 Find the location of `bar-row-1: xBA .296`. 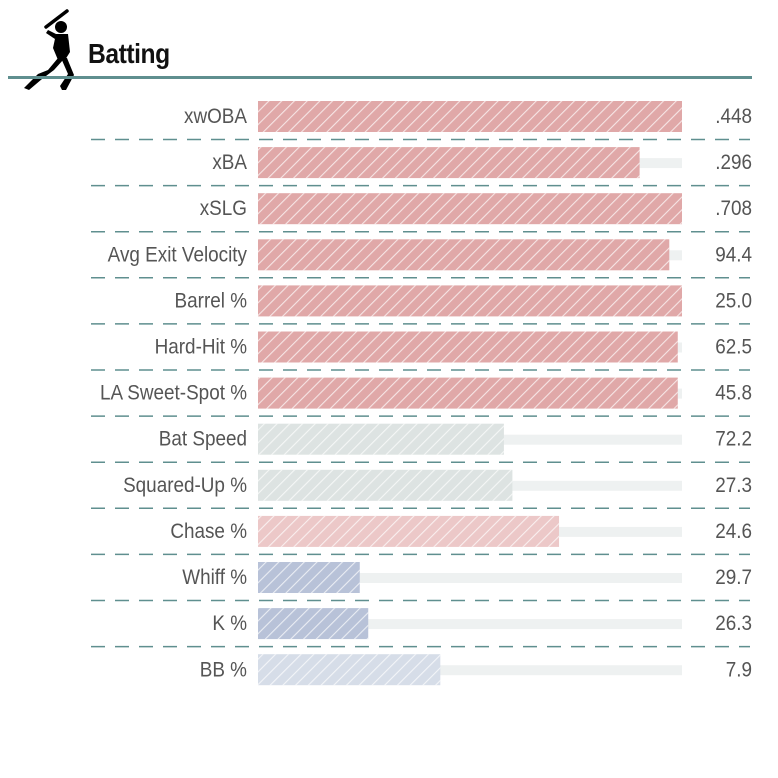

bar-row-1: xBA .296 is located at coordinates (421, 167).